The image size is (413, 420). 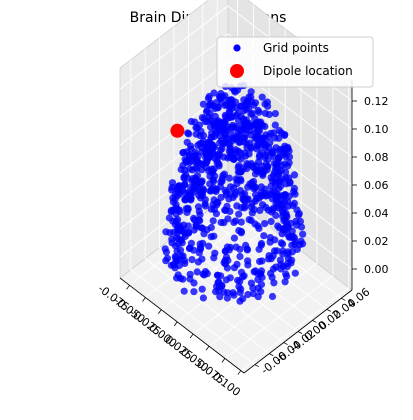 I want to click on z-tick-label: 0.06, so click(x=376, y=185).